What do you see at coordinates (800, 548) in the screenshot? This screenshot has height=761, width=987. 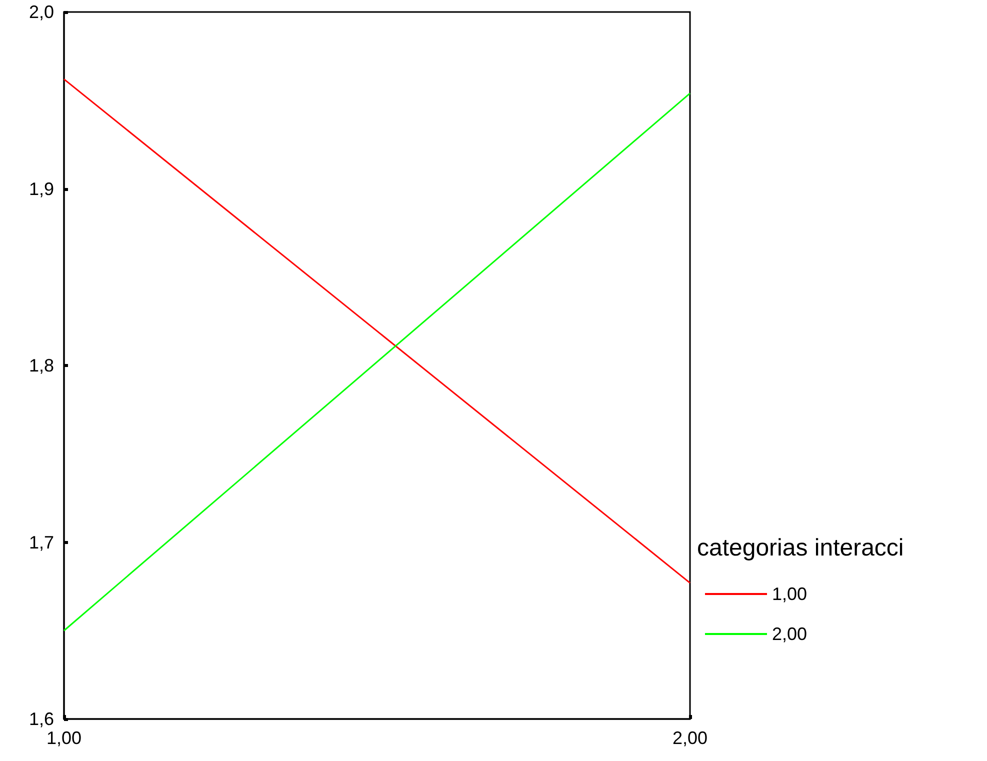 I see `legend-title: categorias interacci` at bounding box center [800, 548].